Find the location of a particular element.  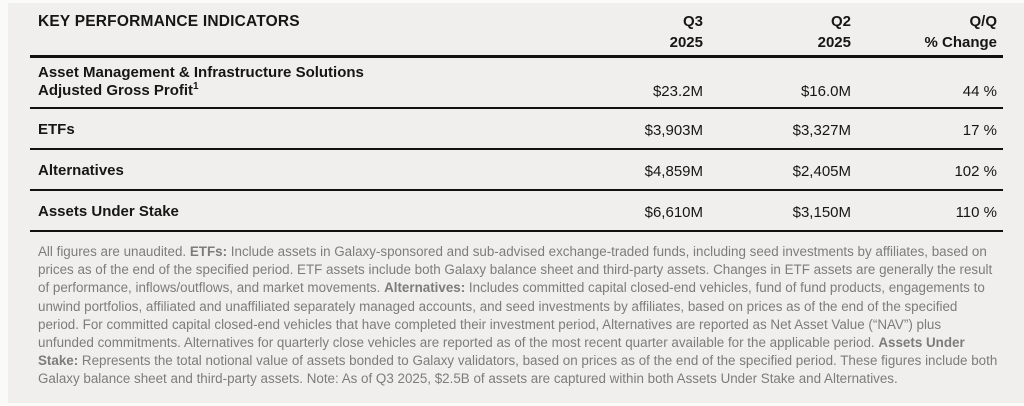

value-q2: $2,405M is located at coordinates (821, 171).